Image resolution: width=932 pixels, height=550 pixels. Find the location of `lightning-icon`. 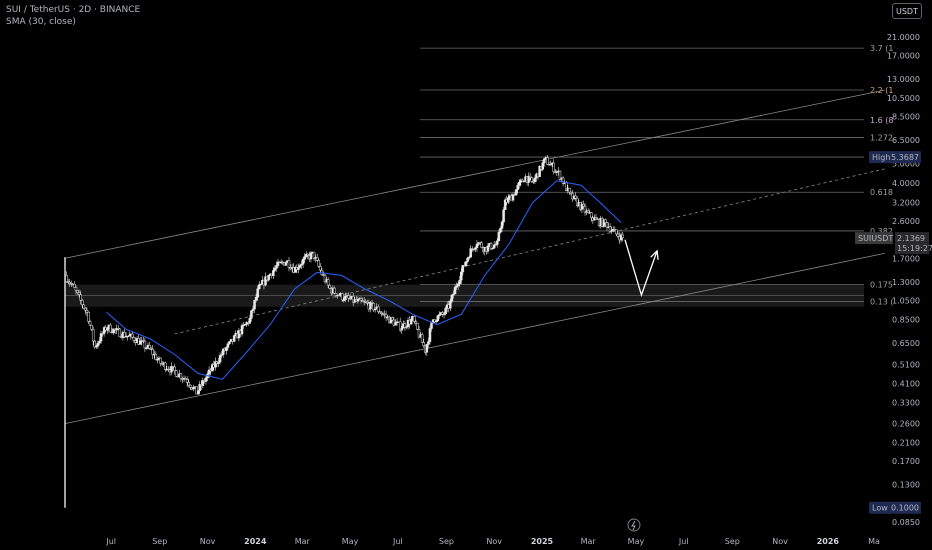

lightning-icon is located at coordinates (634, 525).